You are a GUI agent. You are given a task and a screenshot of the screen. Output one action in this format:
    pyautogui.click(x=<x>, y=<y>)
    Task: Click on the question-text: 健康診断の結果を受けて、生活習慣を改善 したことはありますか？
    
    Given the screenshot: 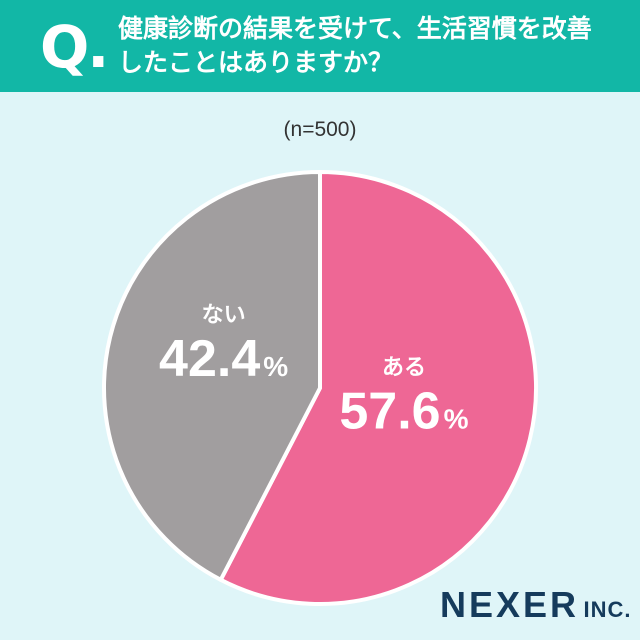 What is the action you would take?
    pyautogui.click(x=355, y=45)
    